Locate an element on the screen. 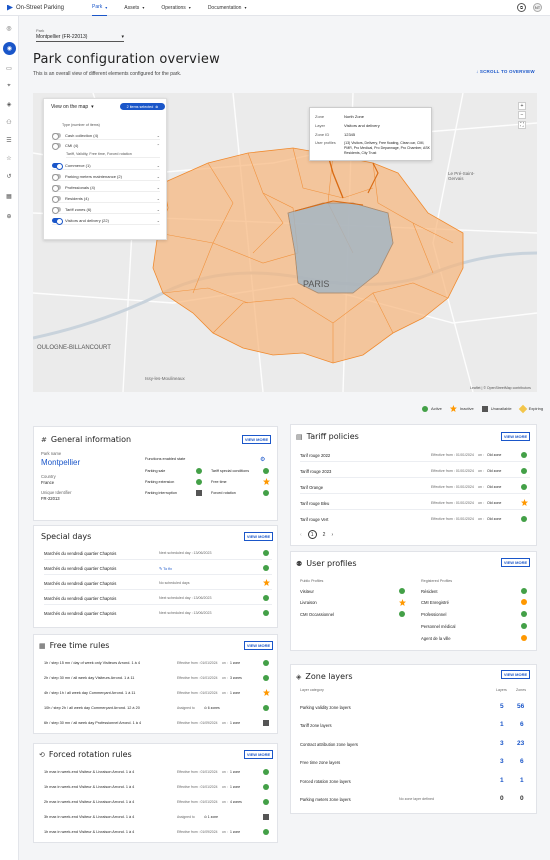  sidebar-add-icon: ⊕ is located at coordinates (9, 216).